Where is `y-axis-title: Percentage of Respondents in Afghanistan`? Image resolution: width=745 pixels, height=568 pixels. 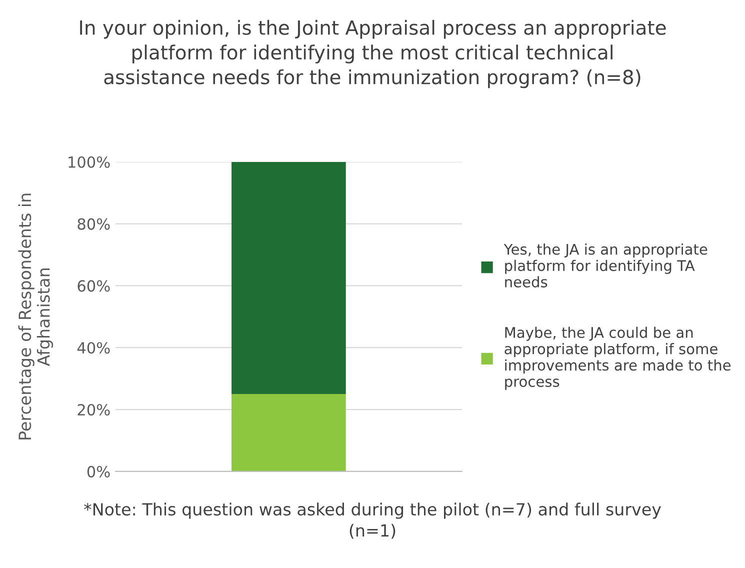 y-axis-title: Percentage of Respondents in Afghanistan is located at coordinates (36, 317).